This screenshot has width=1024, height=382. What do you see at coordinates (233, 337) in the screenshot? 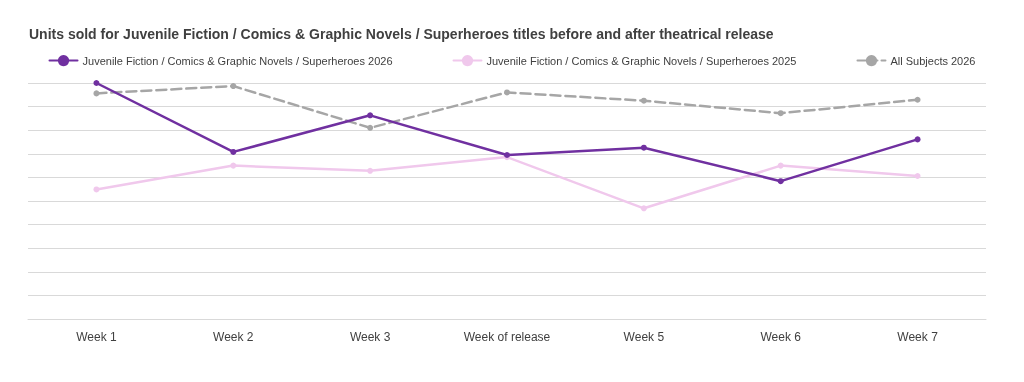
I see `x-tick-label: Week 2` at bounding box center [233, 337].